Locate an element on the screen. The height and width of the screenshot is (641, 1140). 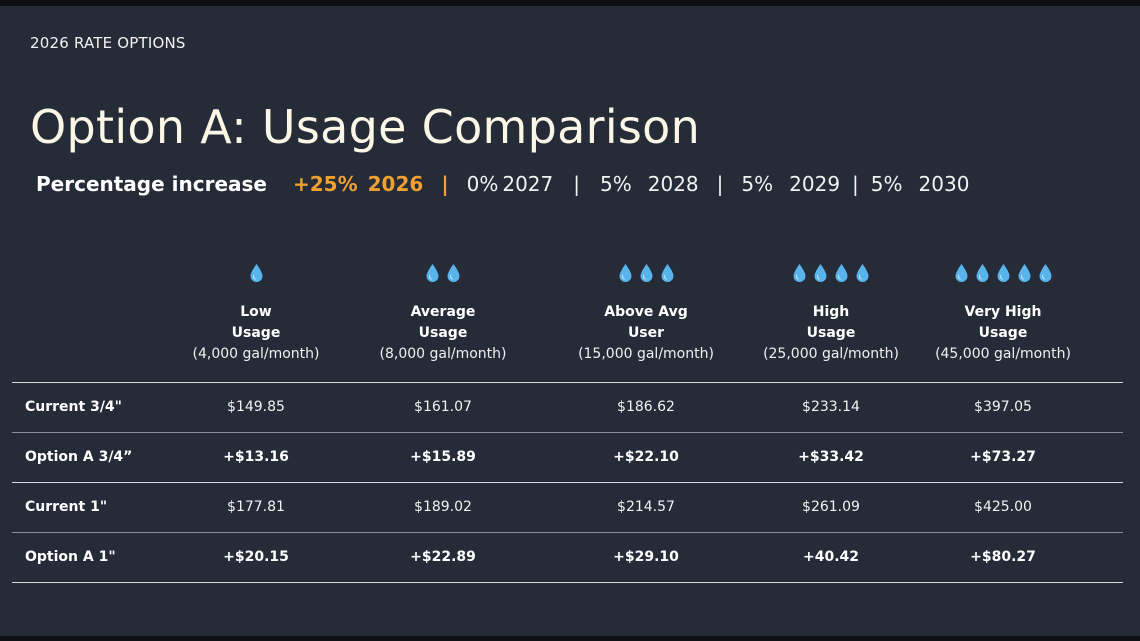
increase-segment-2028: 5% 2028 is located at coordinates (649, 184).